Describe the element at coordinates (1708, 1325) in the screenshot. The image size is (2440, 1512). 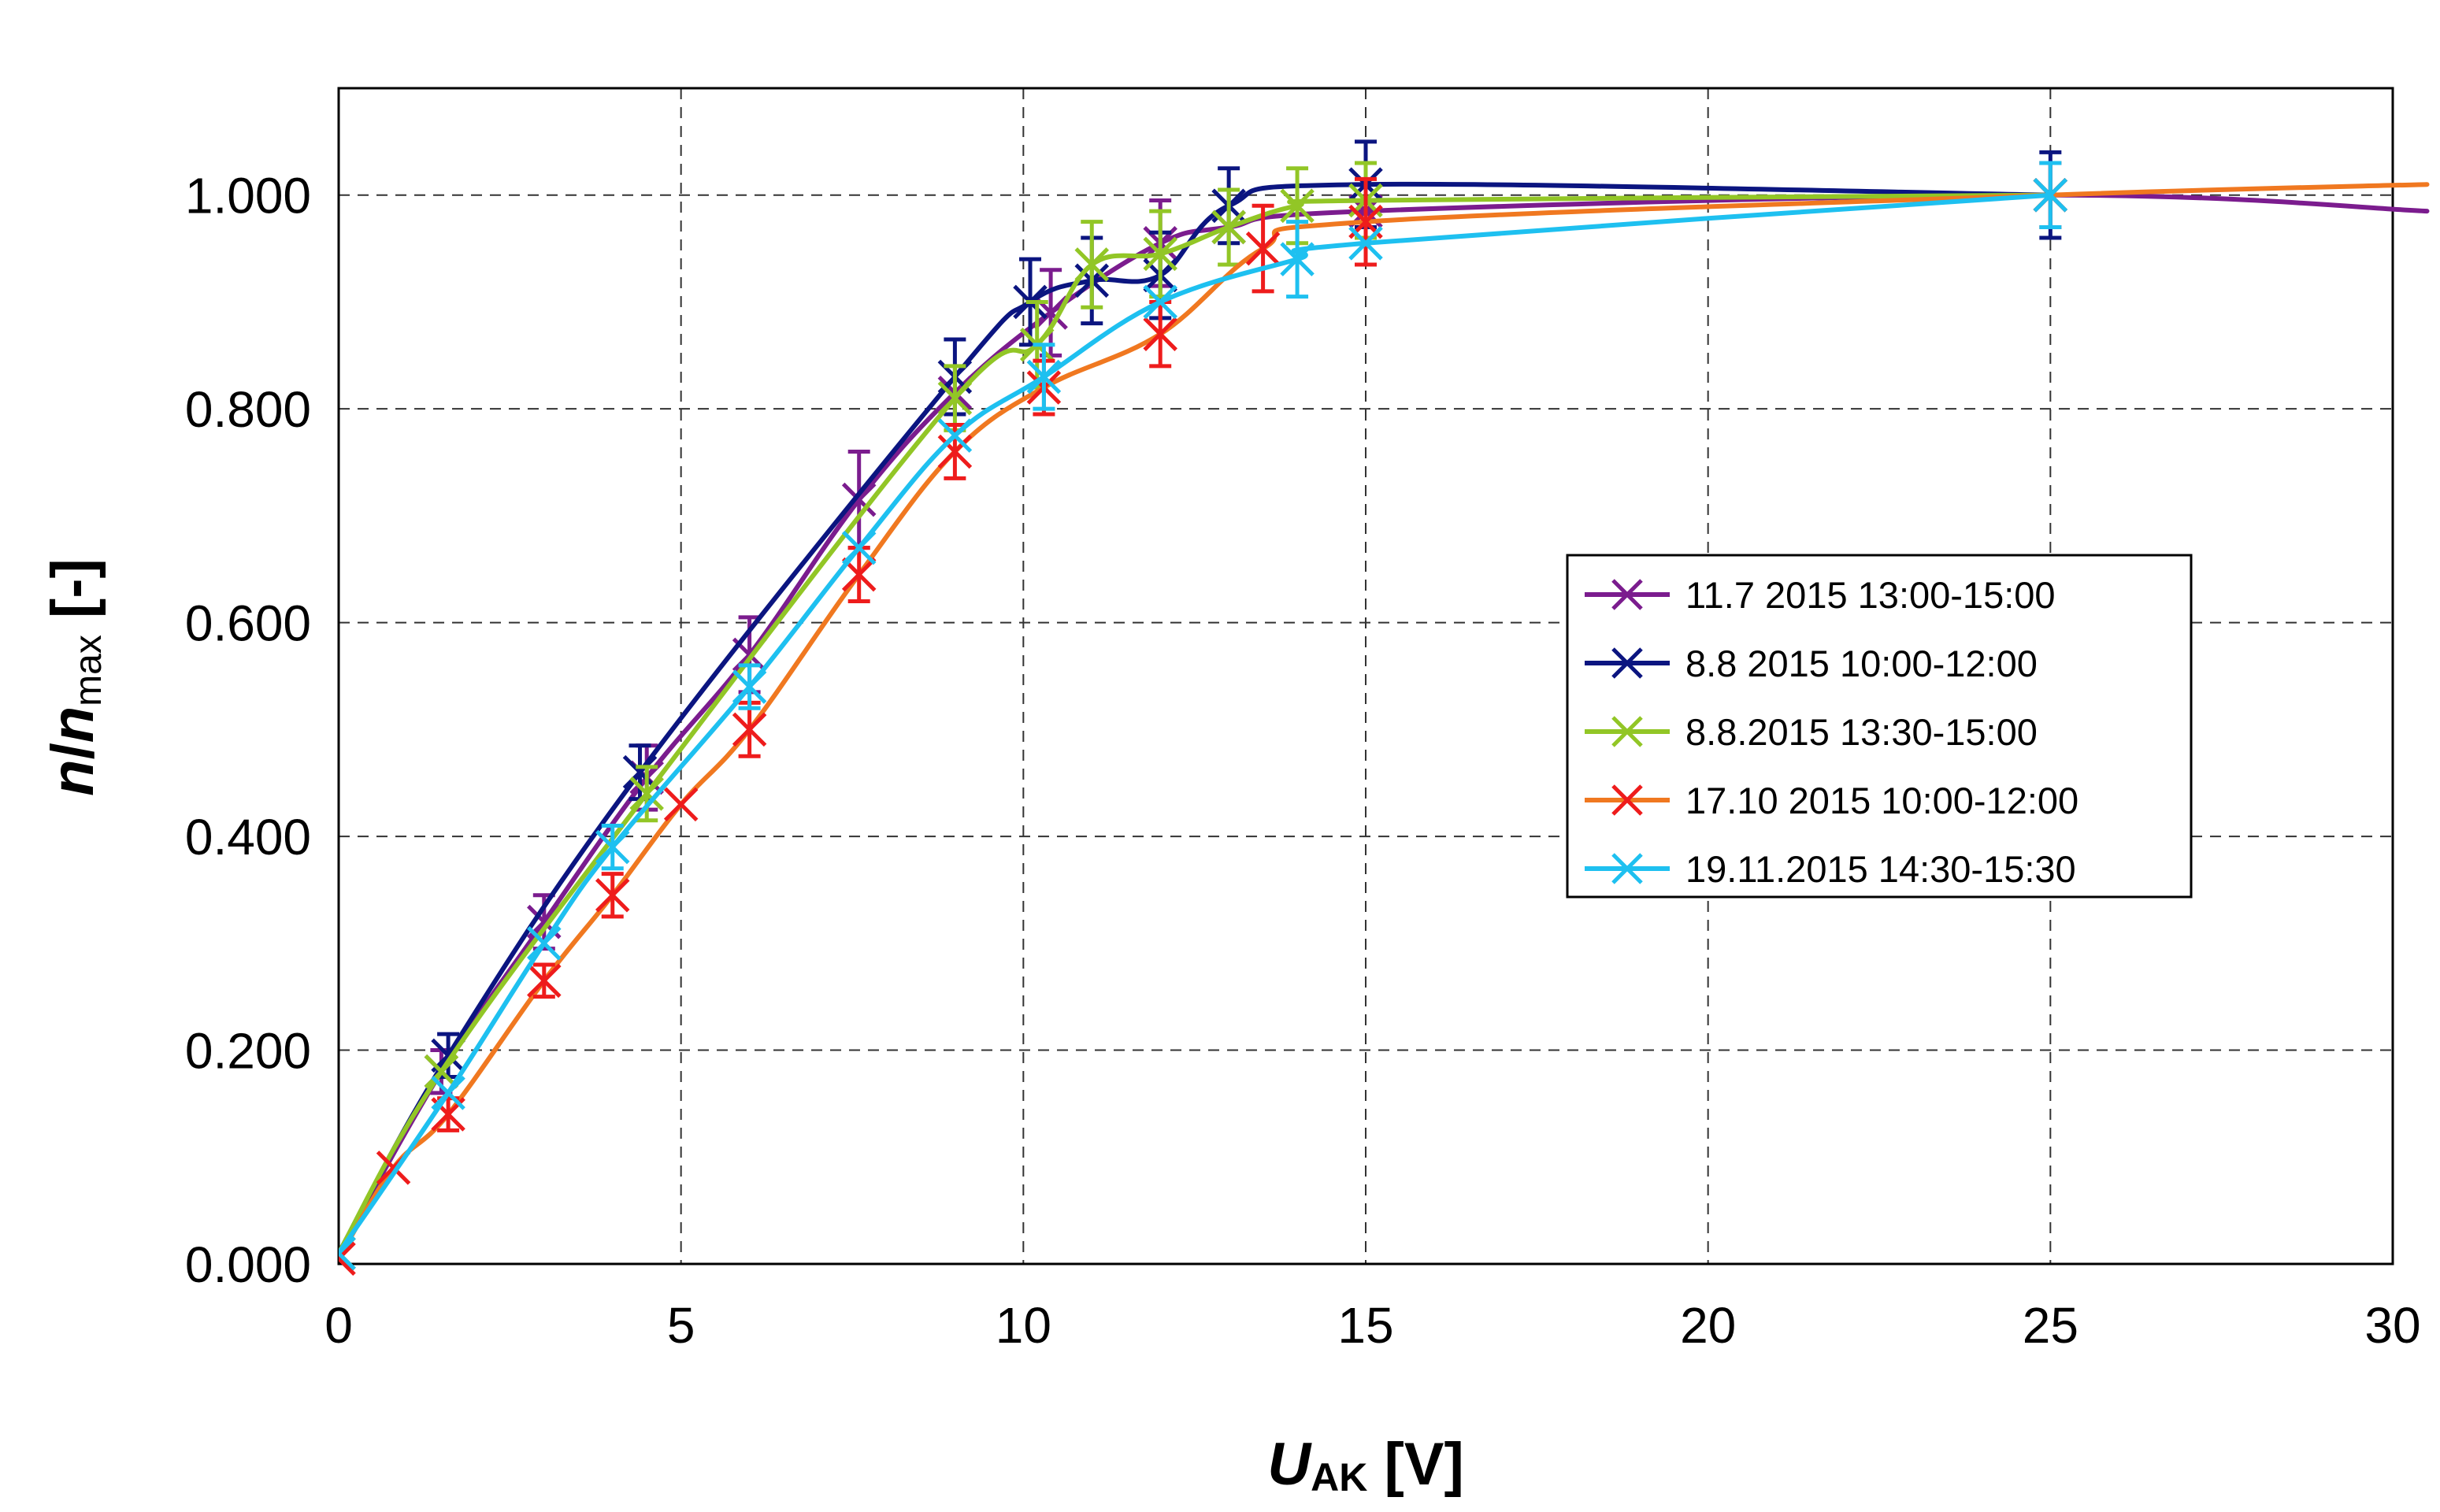
I see `x-tick-label: 20` at that location.